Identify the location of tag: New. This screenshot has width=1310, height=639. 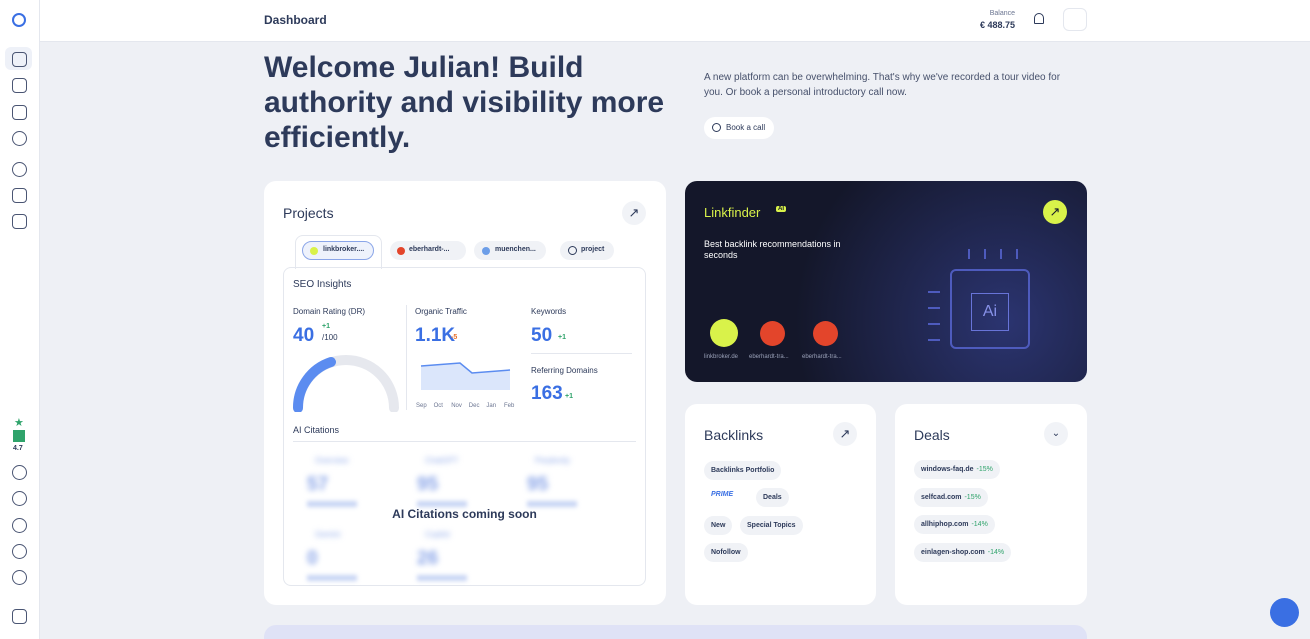
(718, 525).